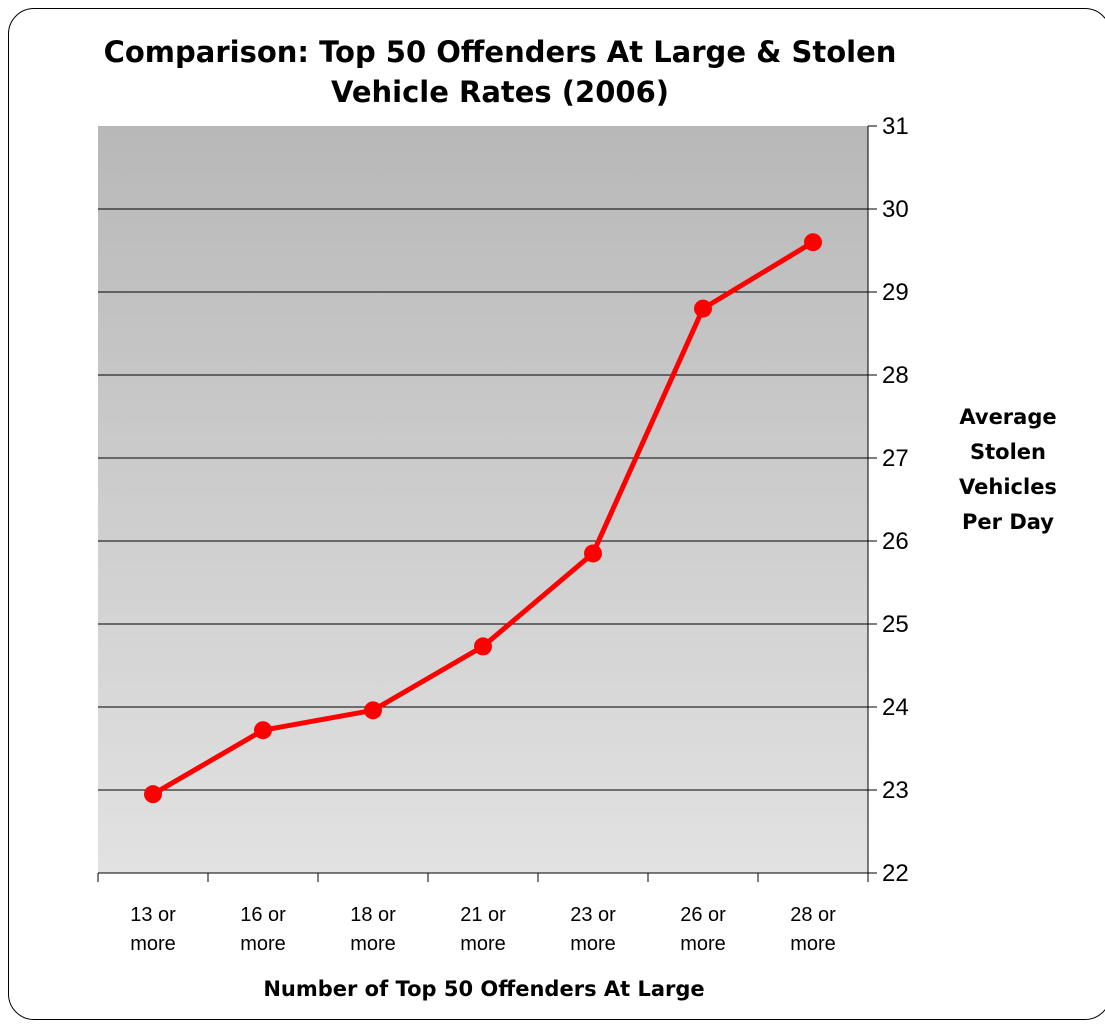  Describe the element at coordinates (703, 915) in the screenshot. I see `x-tick-label-line: 26 or` at that location.